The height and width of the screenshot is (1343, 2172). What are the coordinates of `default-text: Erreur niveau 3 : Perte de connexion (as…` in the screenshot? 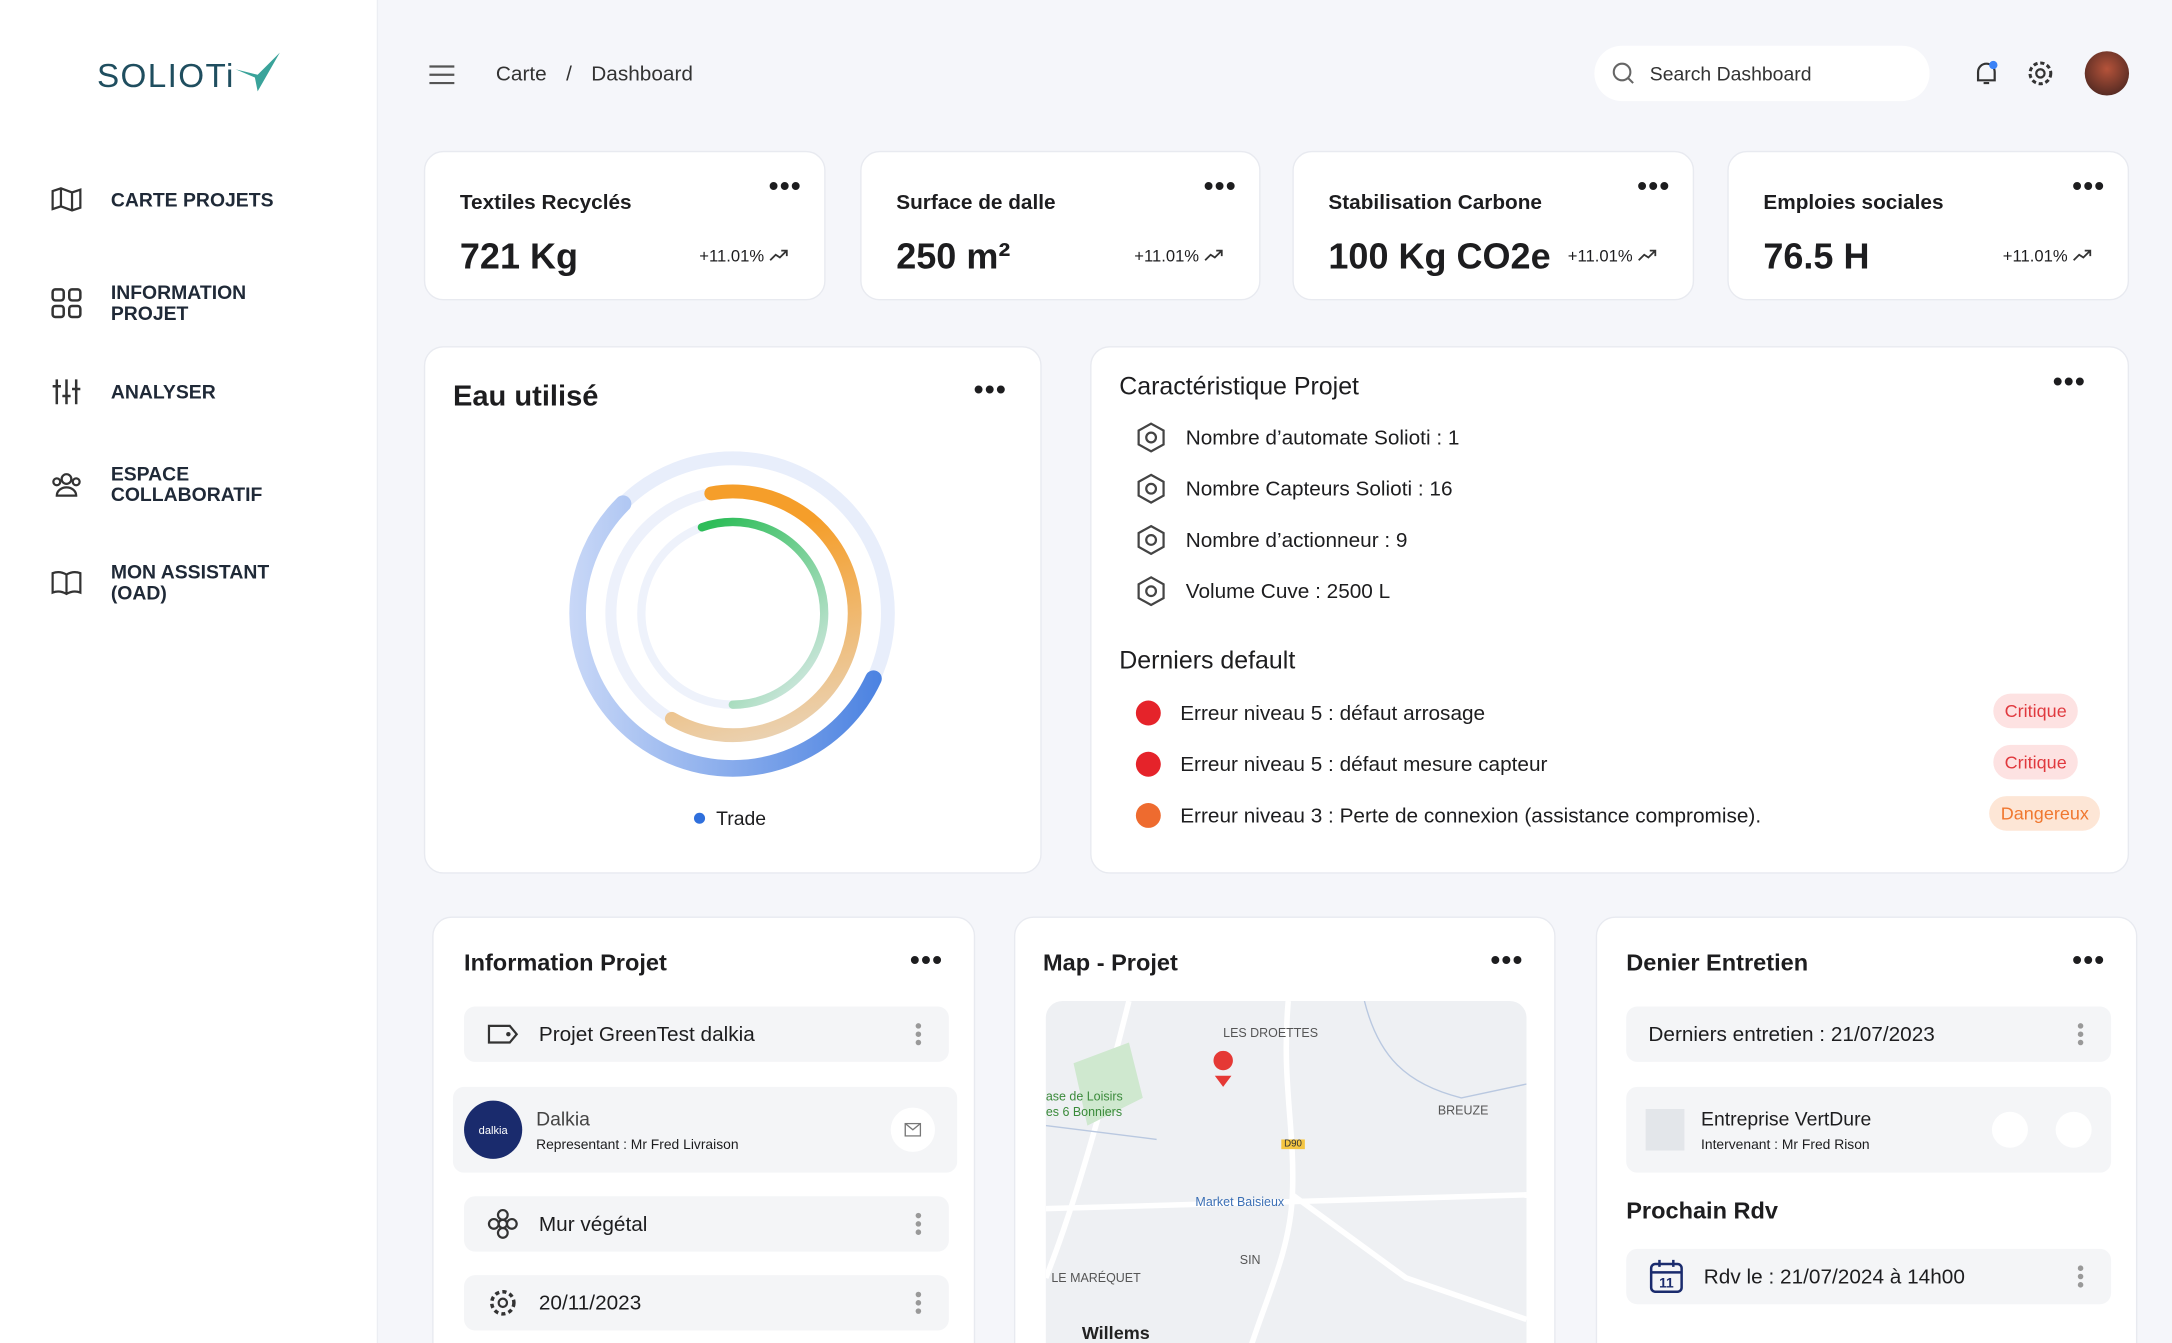 It's located at (1471, 815).